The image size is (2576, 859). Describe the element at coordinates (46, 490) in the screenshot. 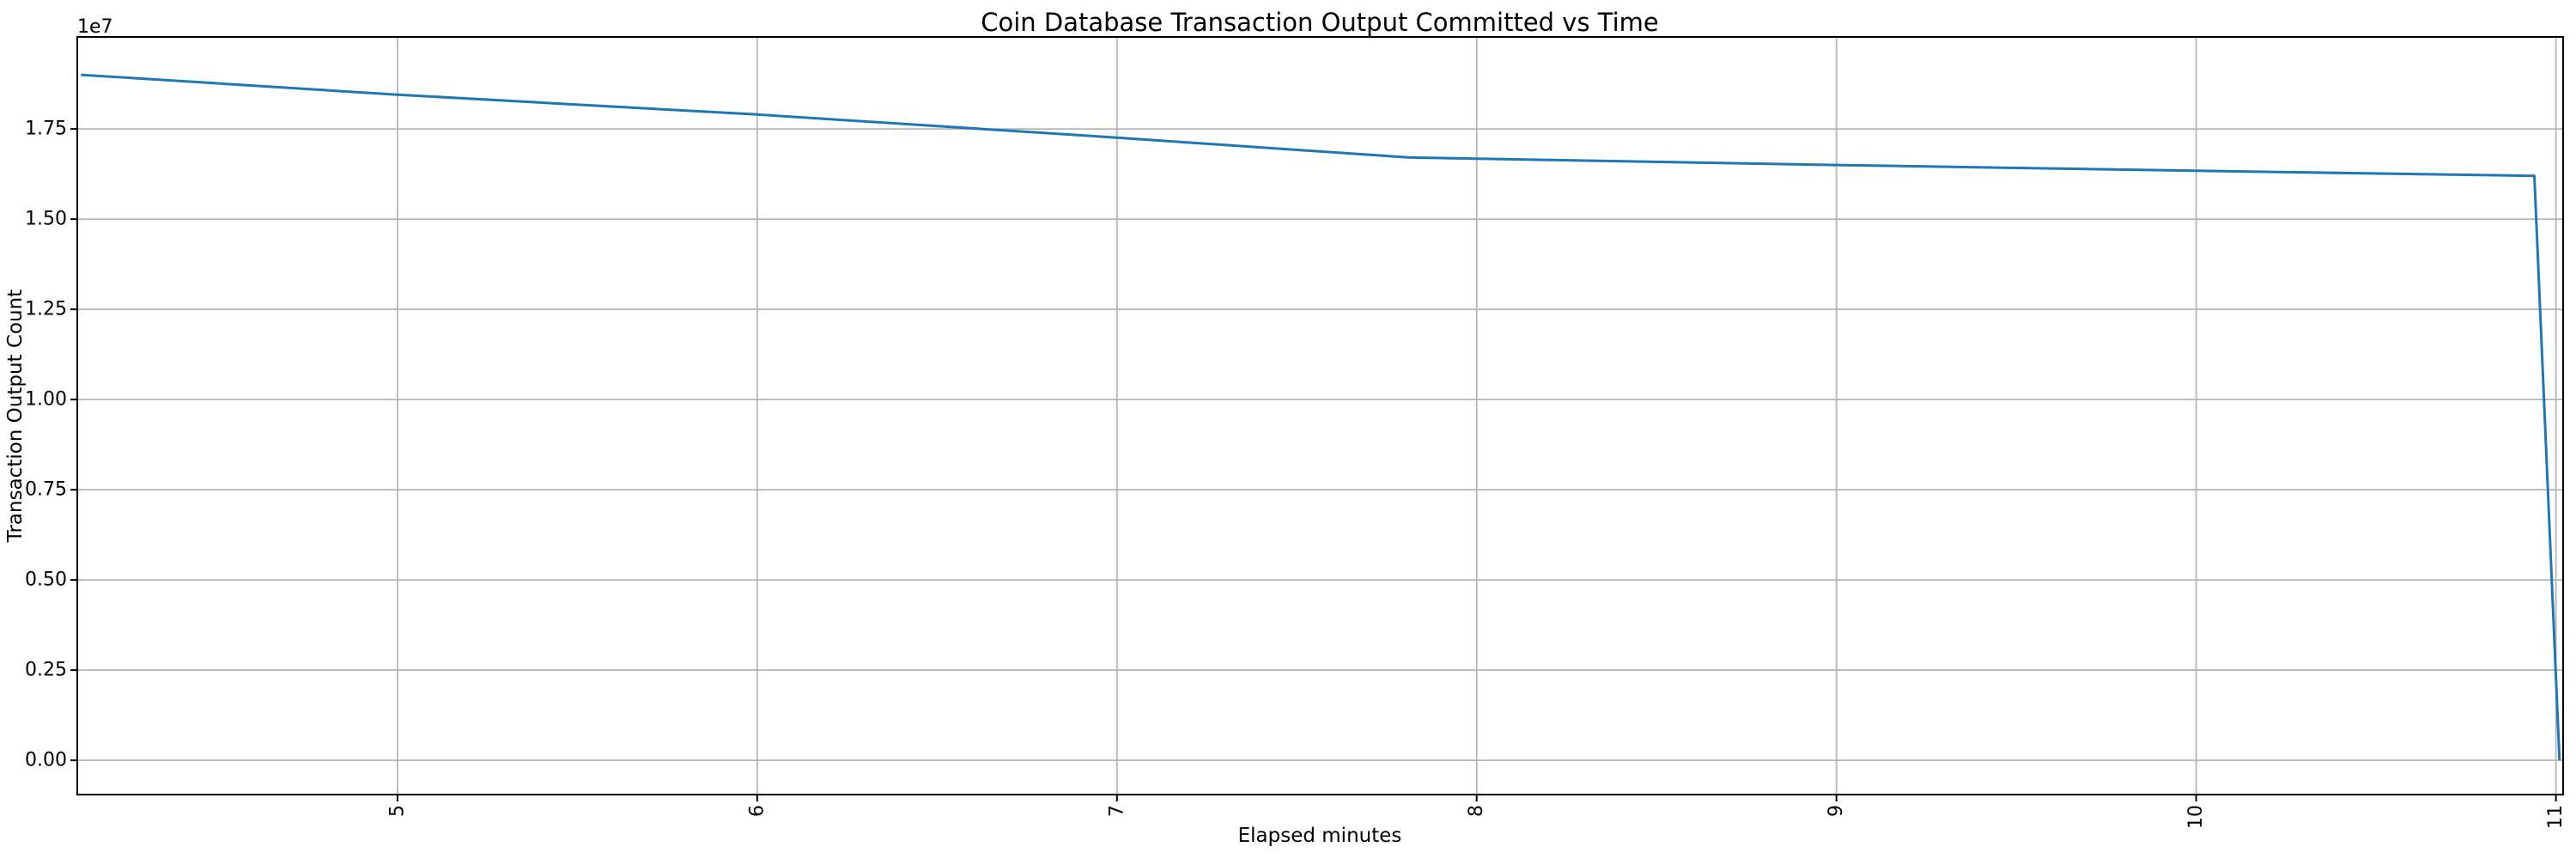

I see `y-tick-label: 0.75` at that location.